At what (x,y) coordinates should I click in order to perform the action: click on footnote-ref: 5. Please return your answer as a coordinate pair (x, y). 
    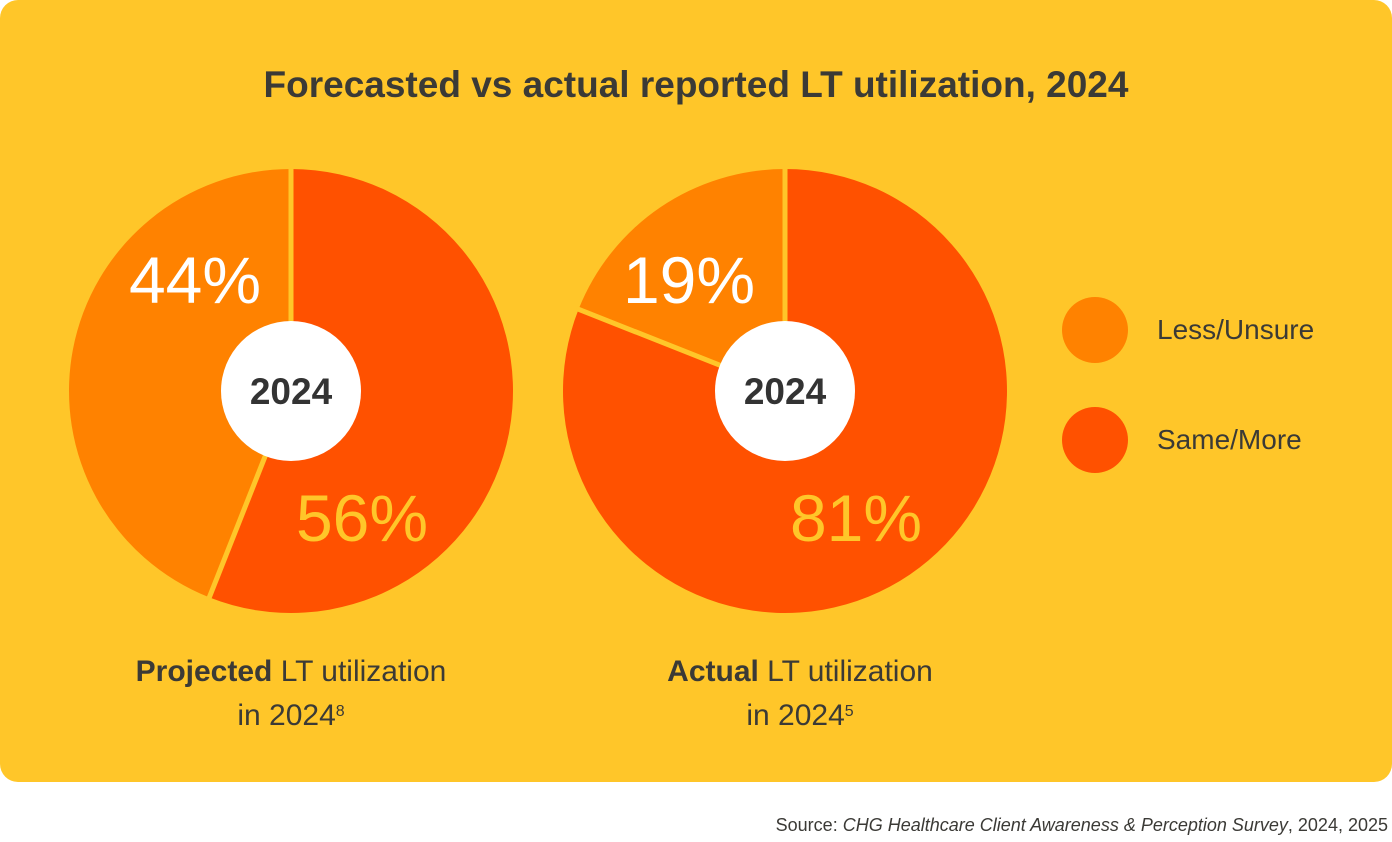
    Looking at the image, I should click on (849, 711).